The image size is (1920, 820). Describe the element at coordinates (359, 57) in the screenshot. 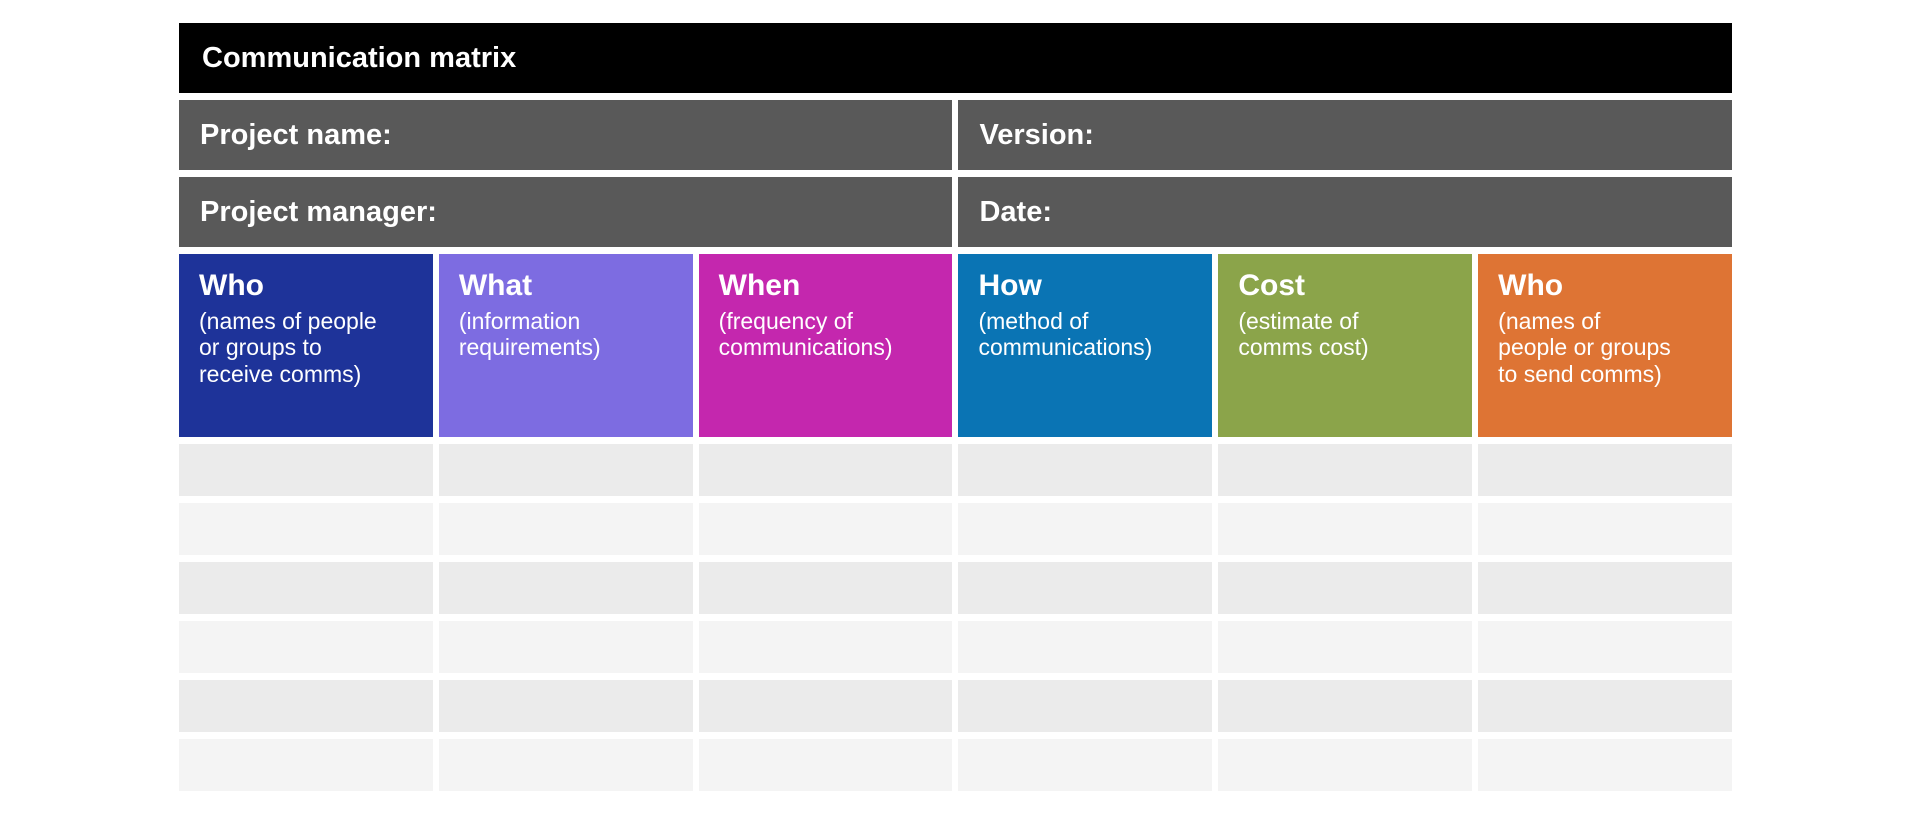

I see `table-title: Communication matrix` at that location.